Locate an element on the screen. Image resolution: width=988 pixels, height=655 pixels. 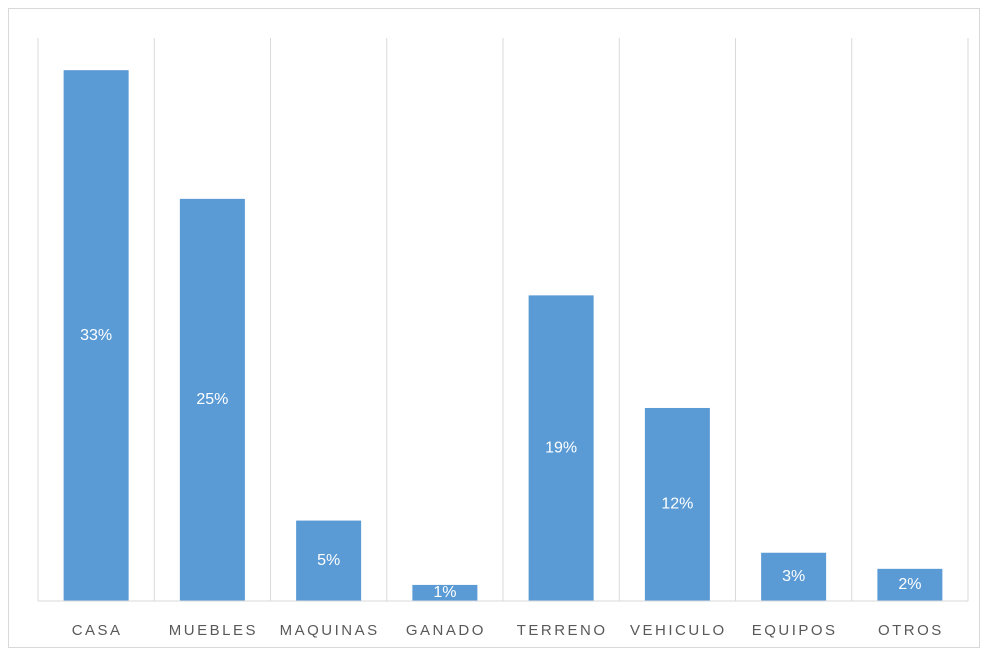
data-label: 1% is located at coordinates (444, 592).